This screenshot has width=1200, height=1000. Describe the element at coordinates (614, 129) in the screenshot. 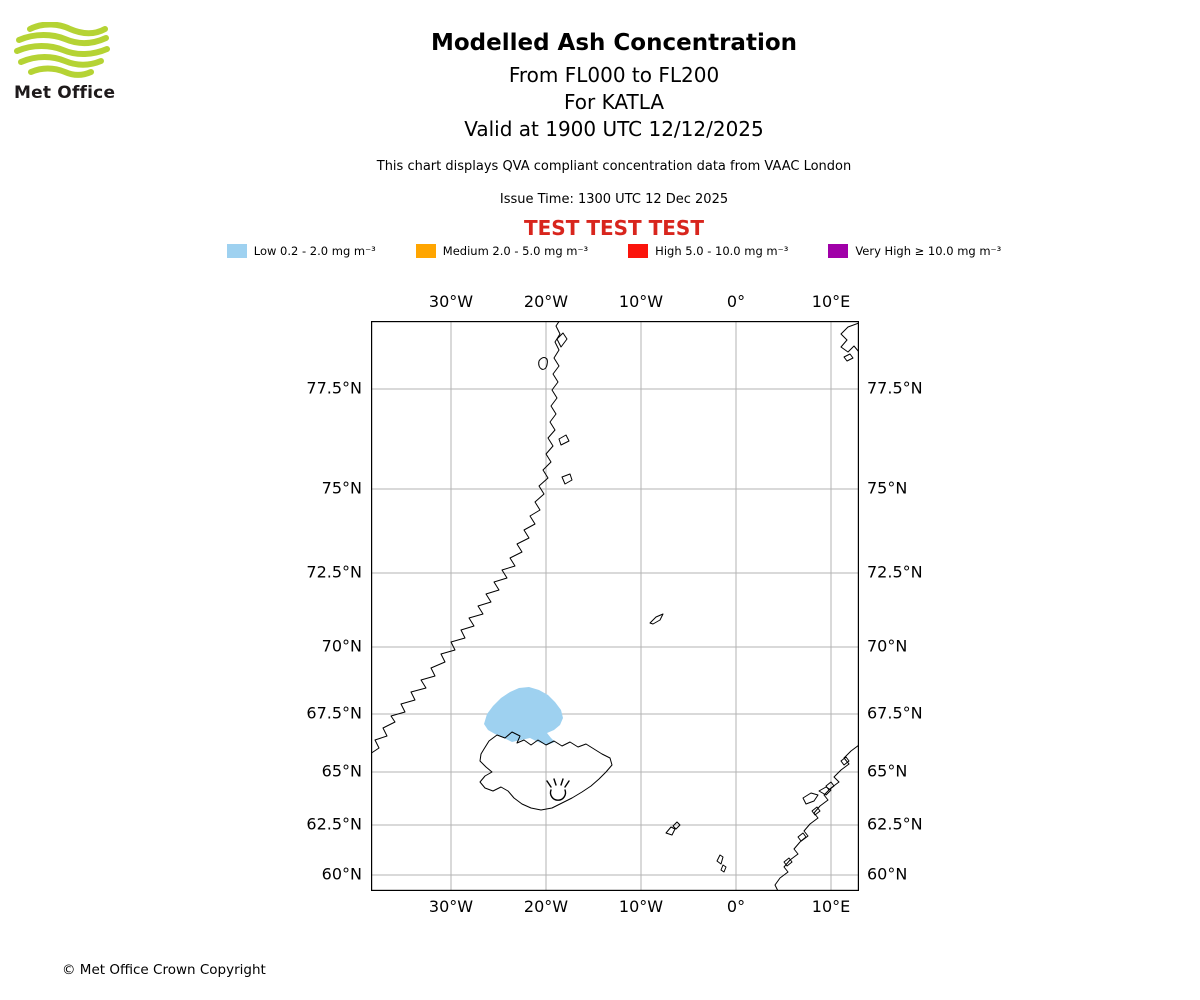

I see `subtitle-valid-time: Valid at 1900 UTC 12/12/2025` at that location.